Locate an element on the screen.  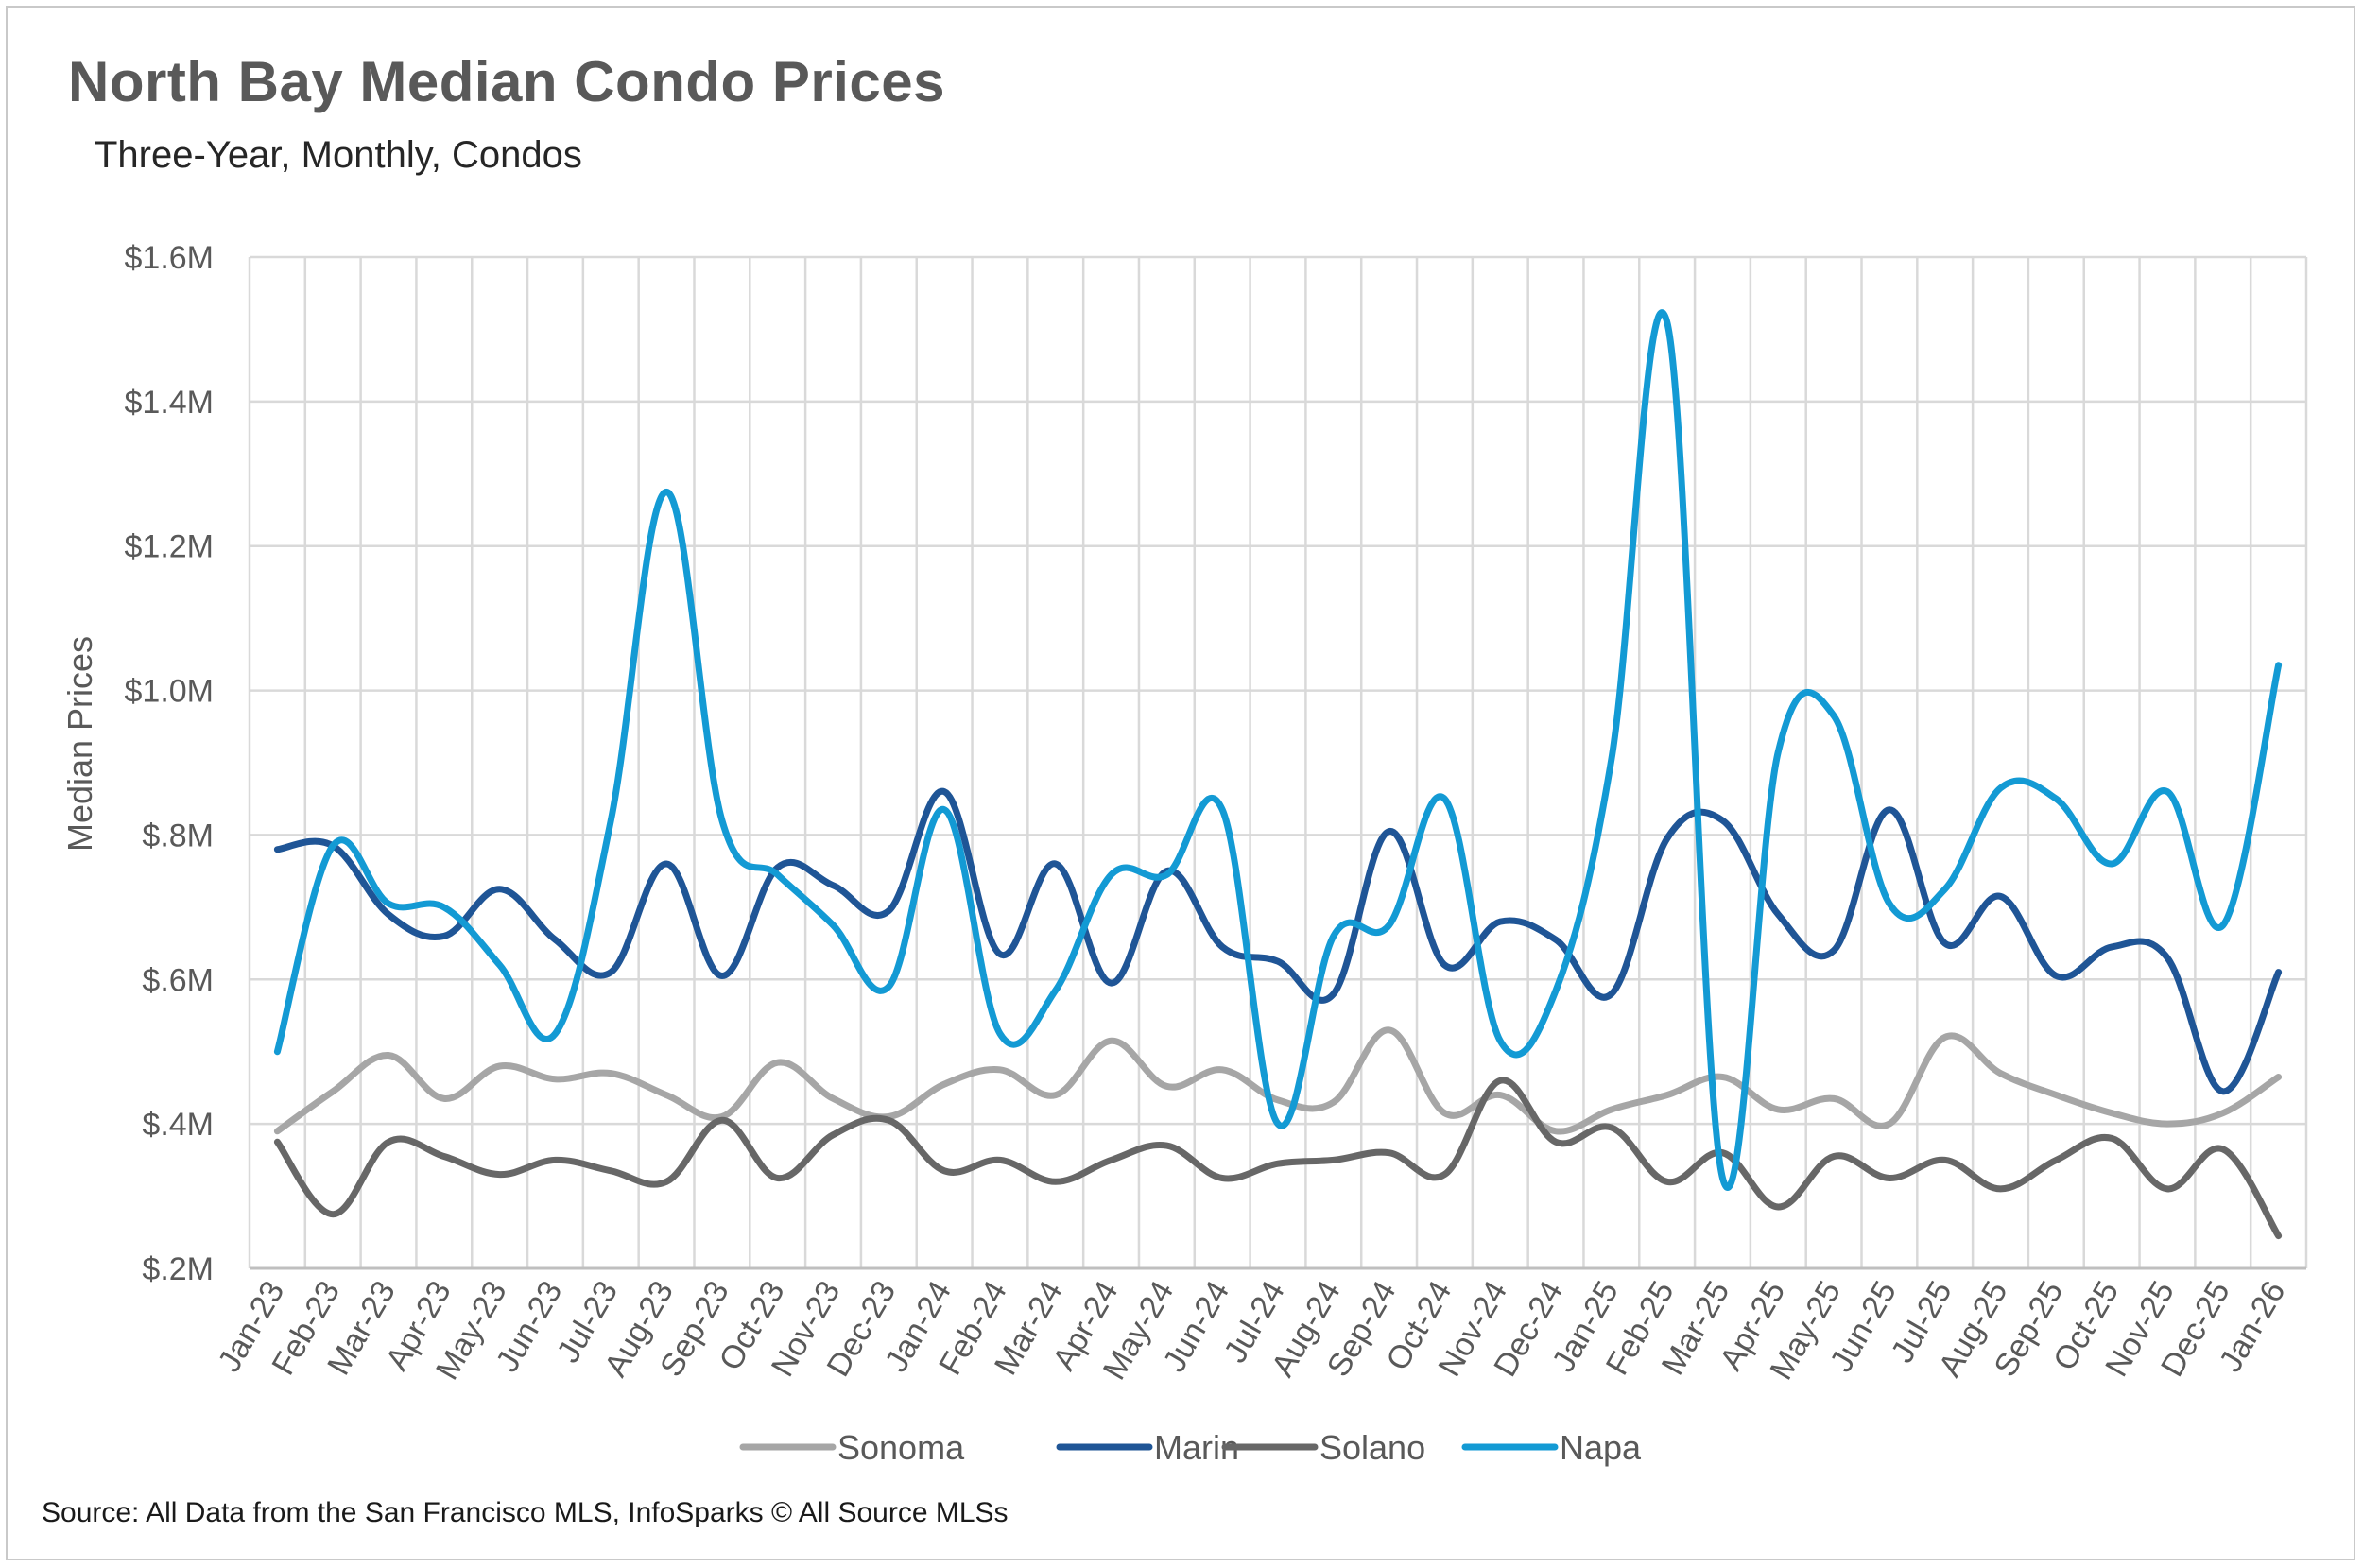
y-axis-title: Median Prices is located at coordinates (79, 744).